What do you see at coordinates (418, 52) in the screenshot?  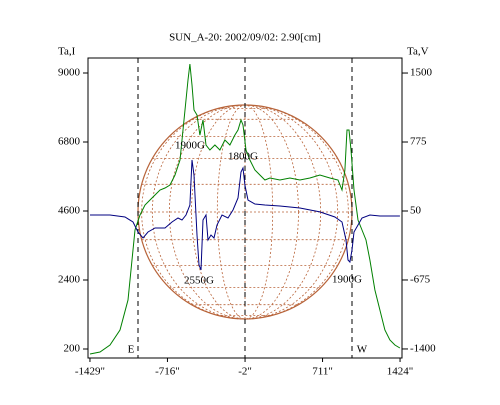 I see `y2-axis-label: Ta,V` at bounding box center [418, 52].